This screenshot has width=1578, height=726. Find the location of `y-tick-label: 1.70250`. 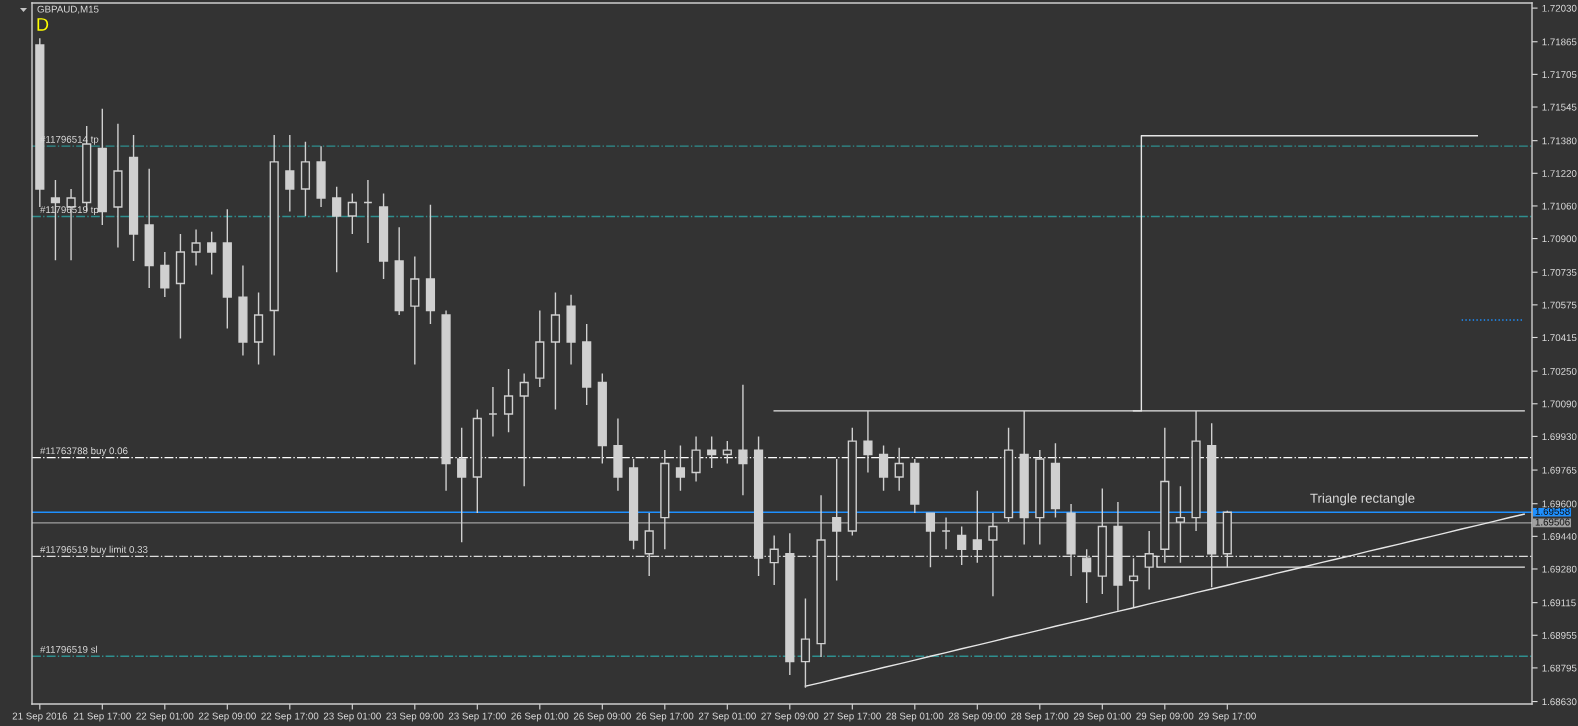

y-tick-label: 1.70250 is located at coordinates (1559, 371).